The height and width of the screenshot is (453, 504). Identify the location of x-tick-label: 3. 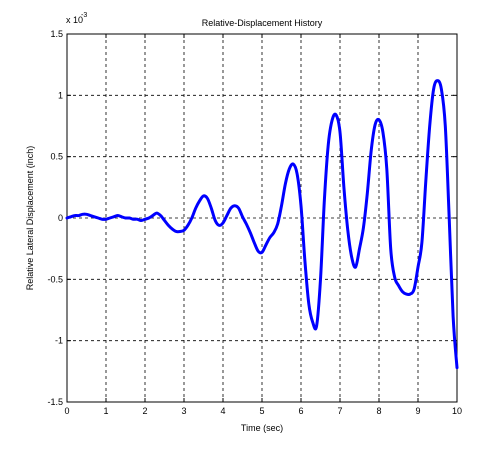
(183, 411).